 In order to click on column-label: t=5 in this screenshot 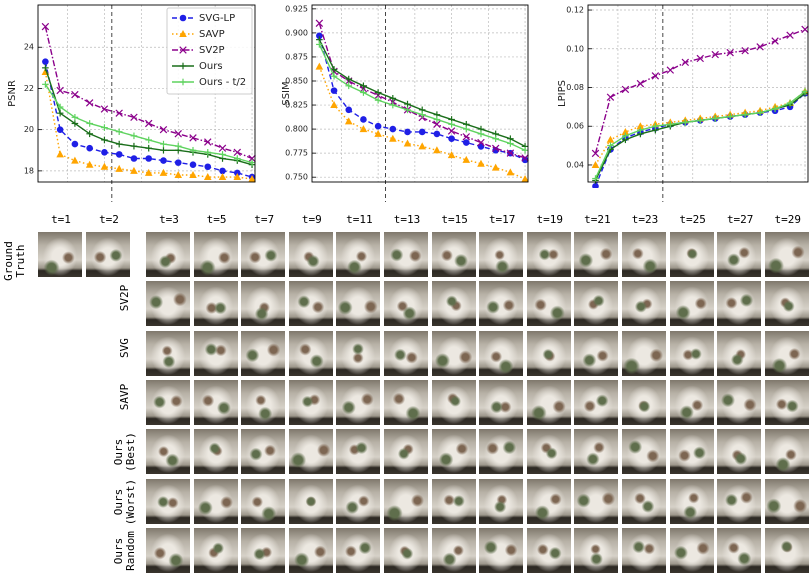, I will do `click(216, 219)`.